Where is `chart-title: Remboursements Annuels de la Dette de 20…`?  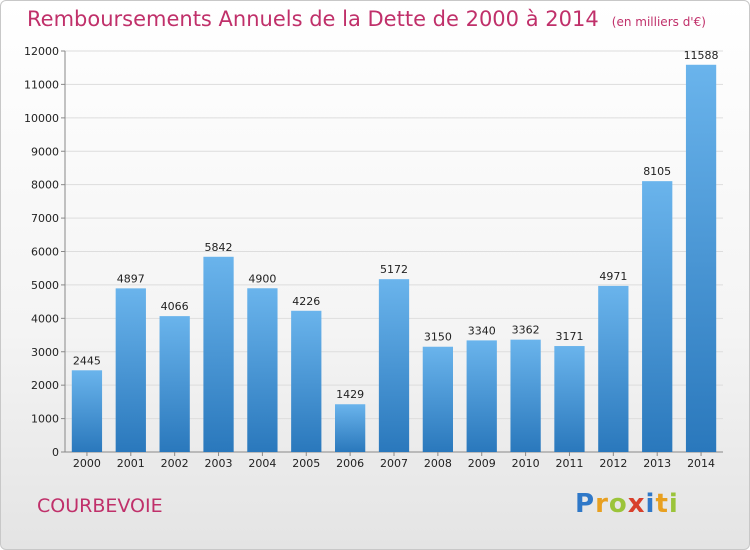
chart-title: Remboursements Annuels de la Dette de 20… is located at coordinates (313, 19).